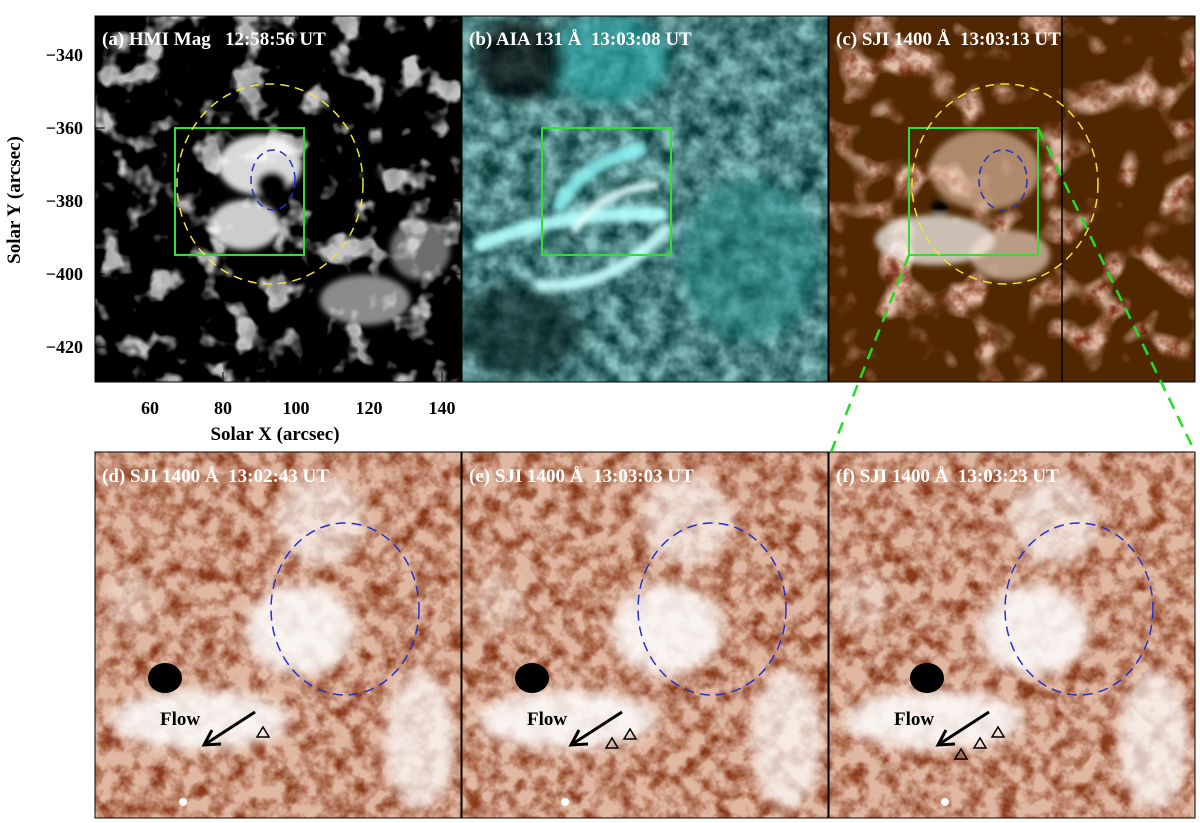  Describe the element at coordinates (64, 128) in the screenshot. I see `y-tick-label: −360` at that location.